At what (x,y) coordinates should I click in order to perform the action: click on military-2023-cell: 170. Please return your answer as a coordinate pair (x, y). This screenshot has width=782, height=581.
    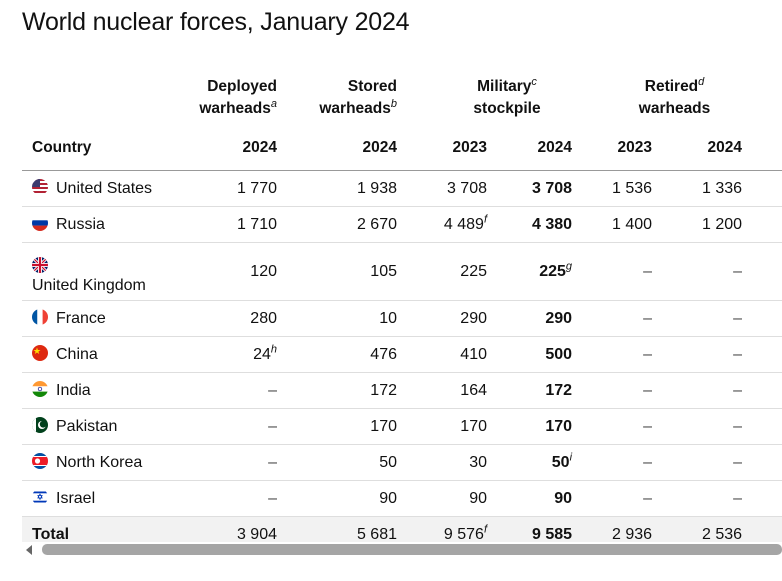
    Looking at the image, I should click on (447, 426).